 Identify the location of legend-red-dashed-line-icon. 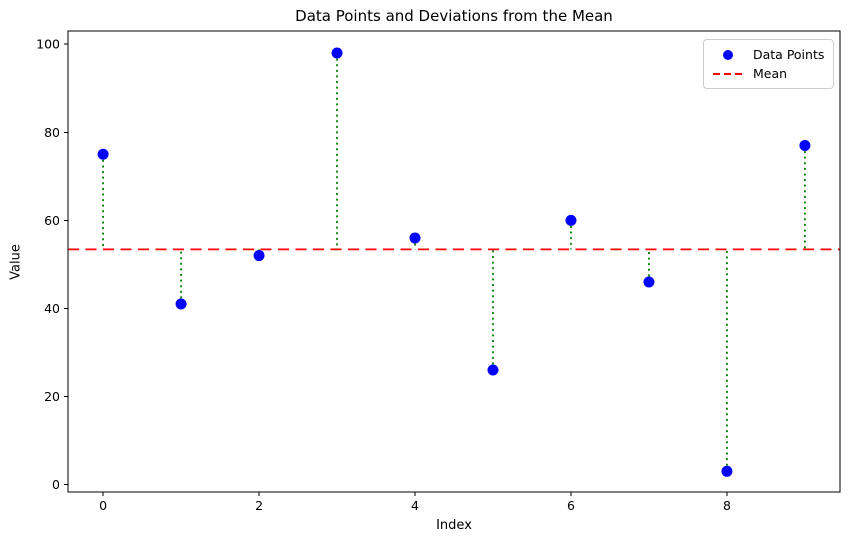
(728, 74).